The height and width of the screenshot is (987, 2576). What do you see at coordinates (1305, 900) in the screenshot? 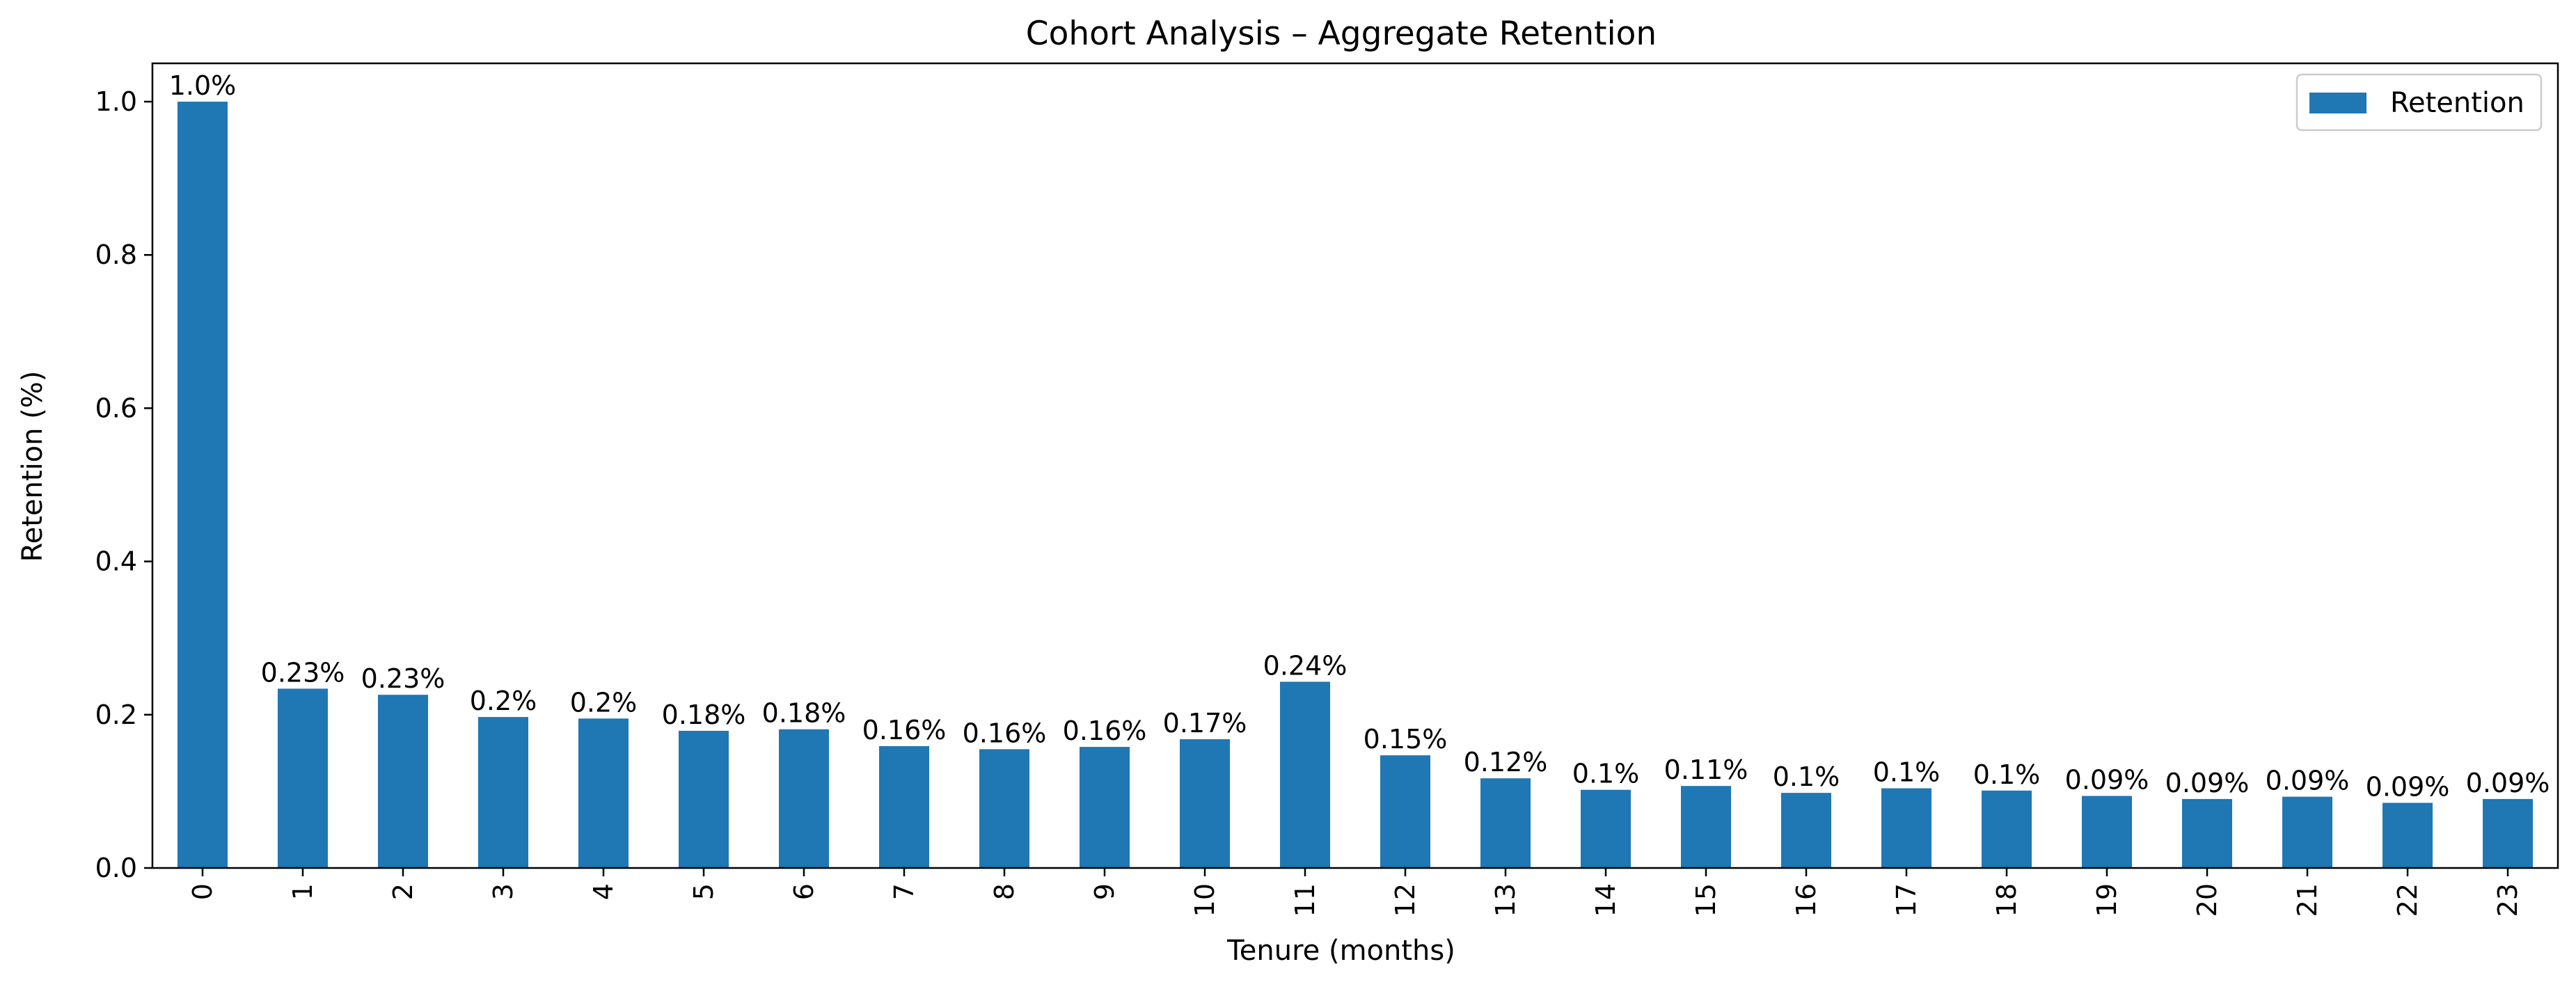
I see `x-tick-label: 11` at bounding box center [1305, 900].